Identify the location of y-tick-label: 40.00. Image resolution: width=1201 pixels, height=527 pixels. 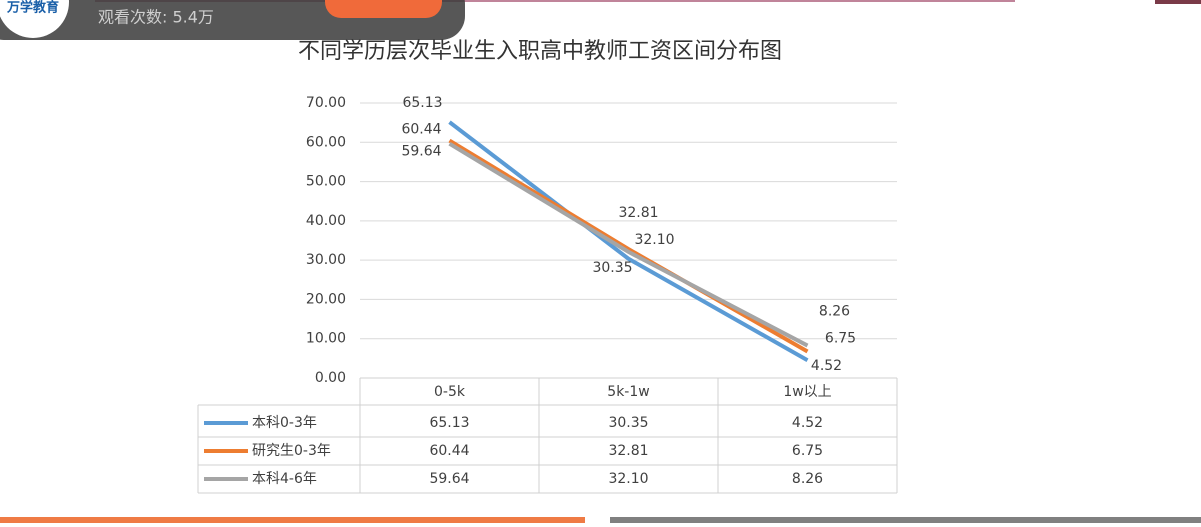
(326, 221).